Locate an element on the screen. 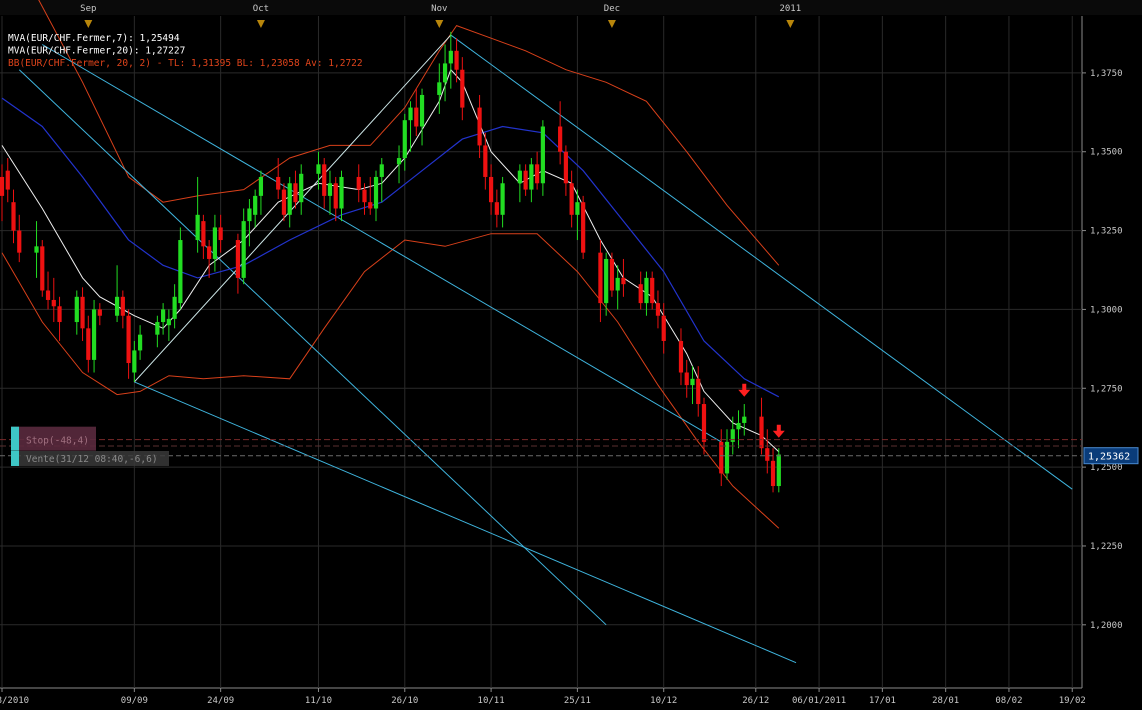 The height and width of the screenshot is (710, 1142). x-tick-label: 09/09 is located at coordinates (134, 701).